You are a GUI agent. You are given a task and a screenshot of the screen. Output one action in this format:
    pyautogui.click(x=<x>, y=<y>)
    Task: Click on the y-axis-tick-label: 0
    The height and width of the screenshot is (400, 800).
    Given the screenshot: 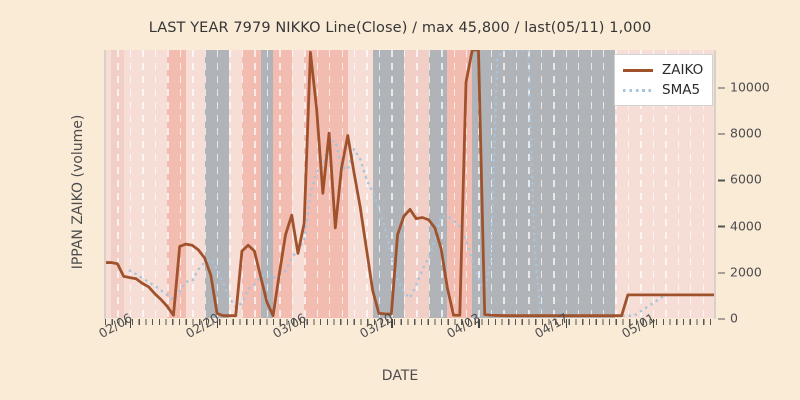 What is the action you would take?
    pyautogui.click(x=728, y=318)
    